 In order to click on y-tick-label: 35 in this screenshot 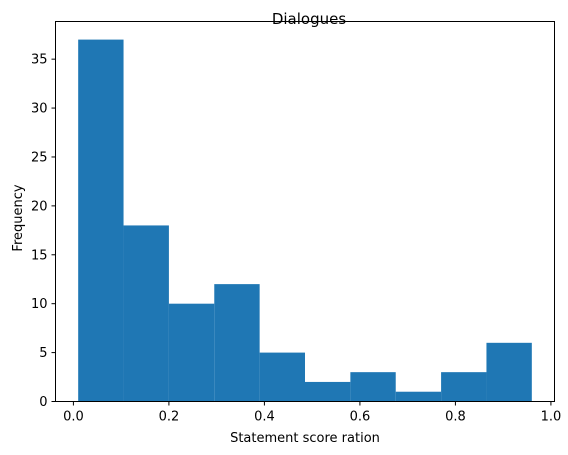, I will do `click(39, 60)`.